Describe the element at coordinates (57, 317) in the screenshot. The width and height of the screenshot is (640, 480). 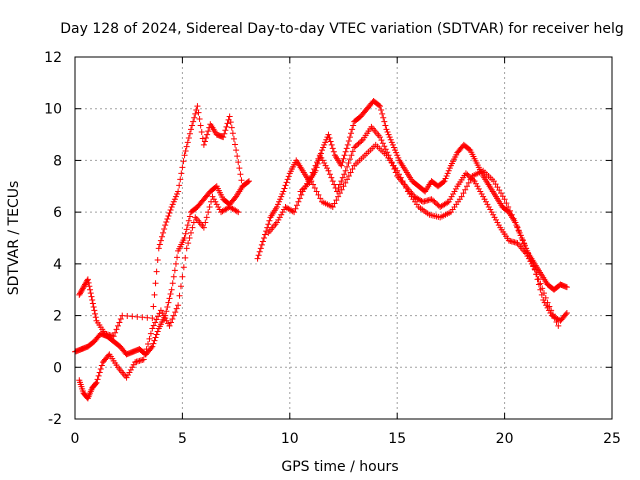
I see `y-tick-label: 2` at that location.